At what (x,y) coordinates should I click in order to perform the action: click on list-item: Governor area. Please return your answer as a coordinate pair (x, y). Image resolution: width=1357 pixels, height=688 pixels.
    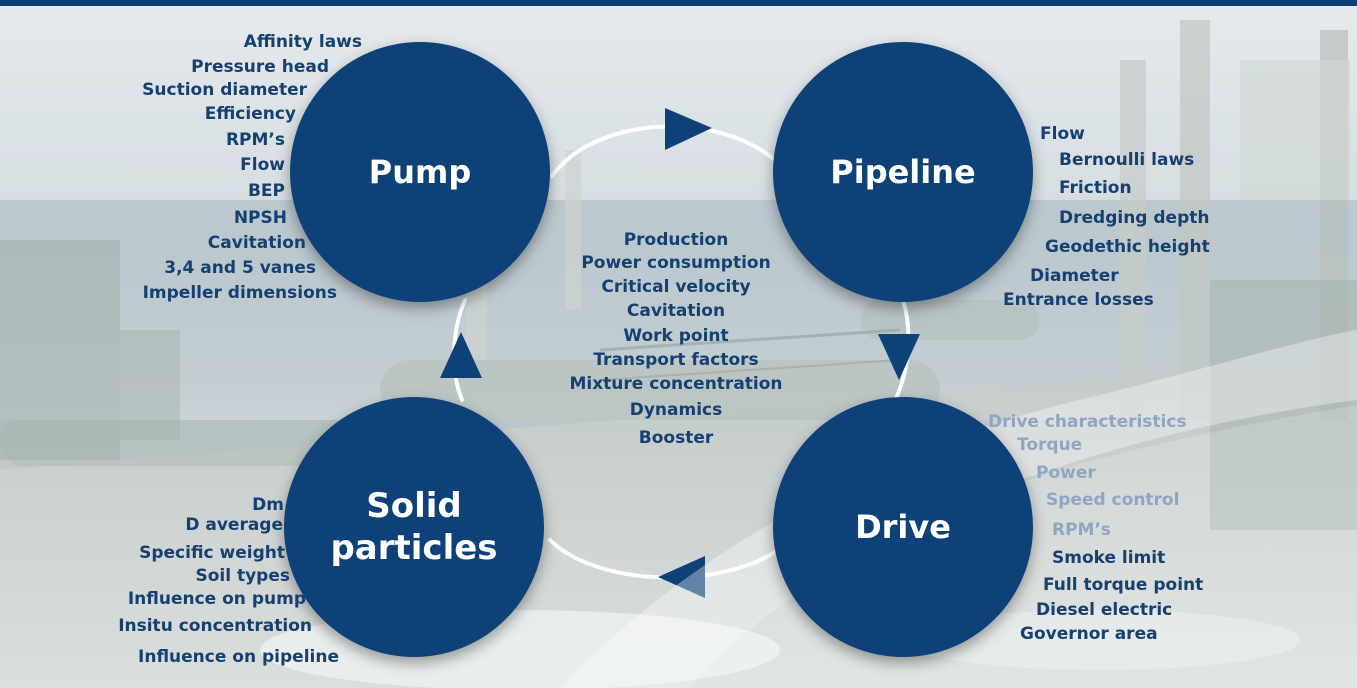
    Looking at the image, I should click on (1089, 634).